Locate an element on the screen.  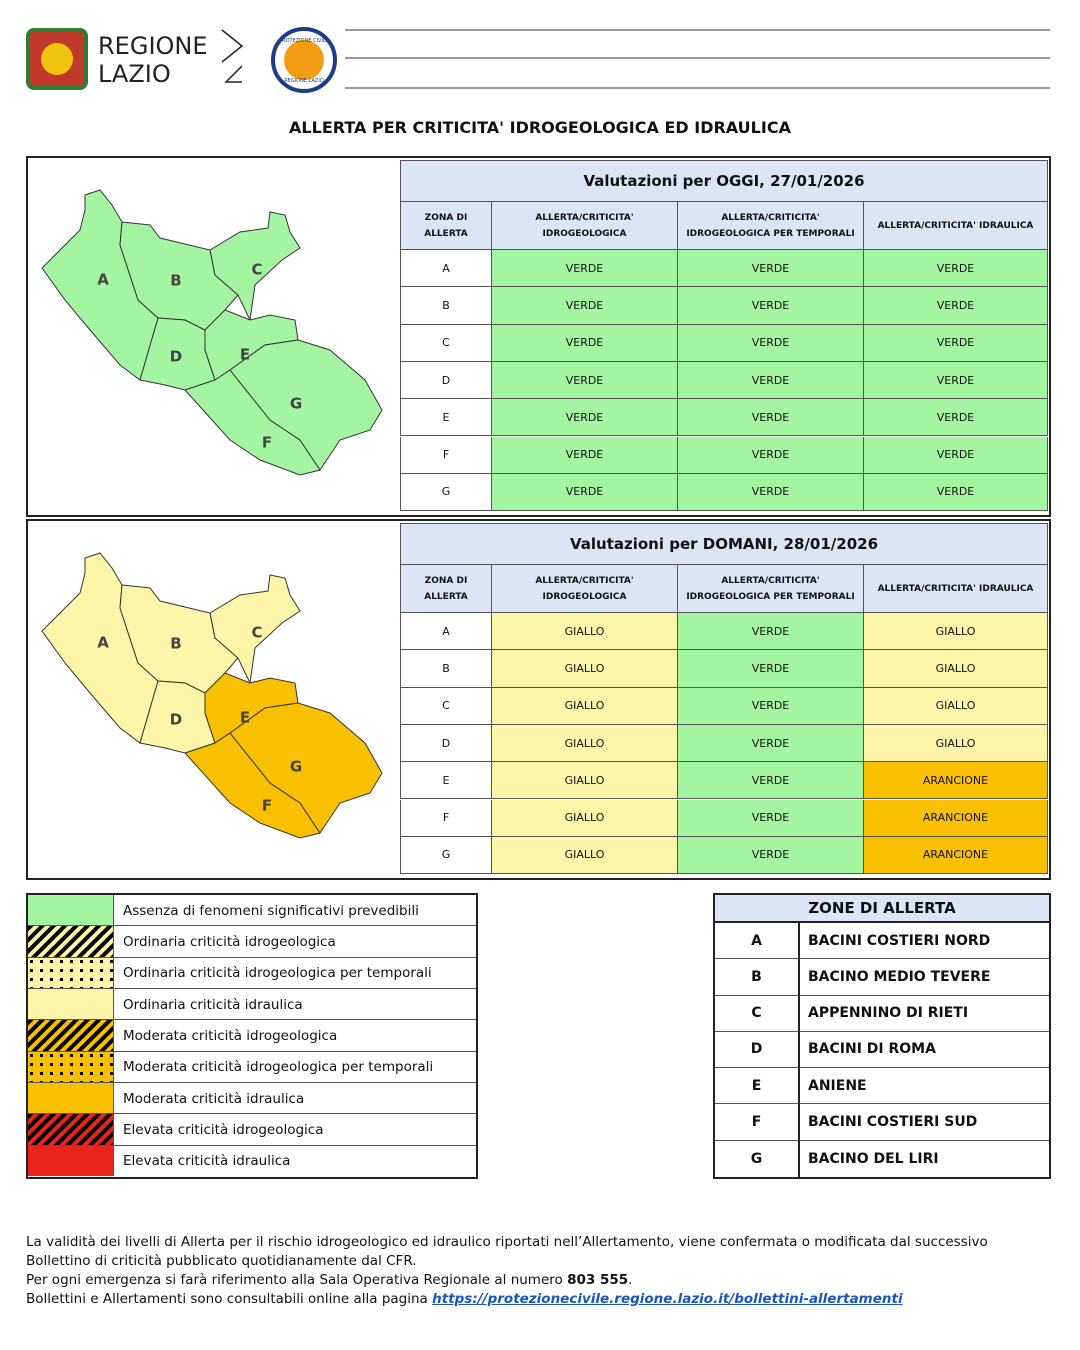
zone-name: APPENNINO DI RIETI is located at coordinates (924, 1014).